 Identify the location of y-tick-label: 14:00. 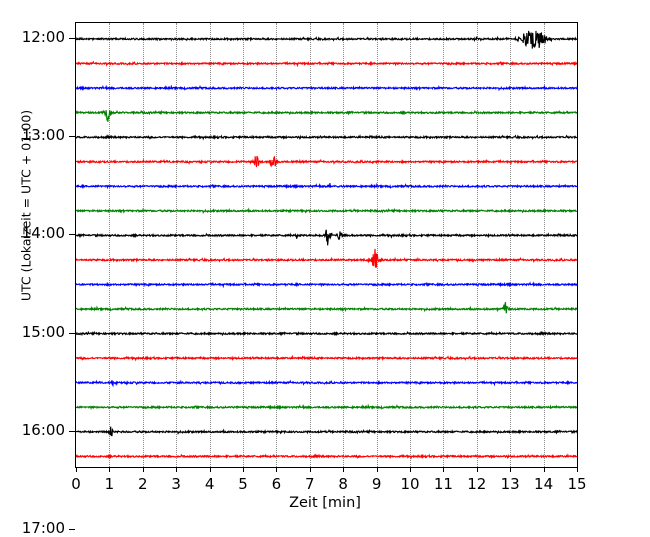
(43, 233).